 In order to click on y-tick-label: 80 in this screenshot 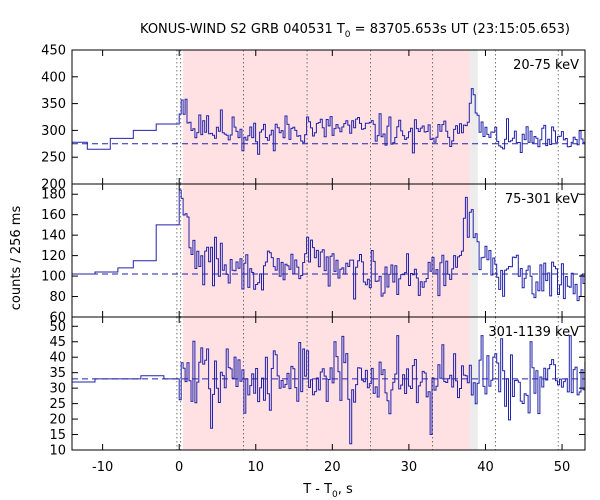, I will do `click(57, 297)`.